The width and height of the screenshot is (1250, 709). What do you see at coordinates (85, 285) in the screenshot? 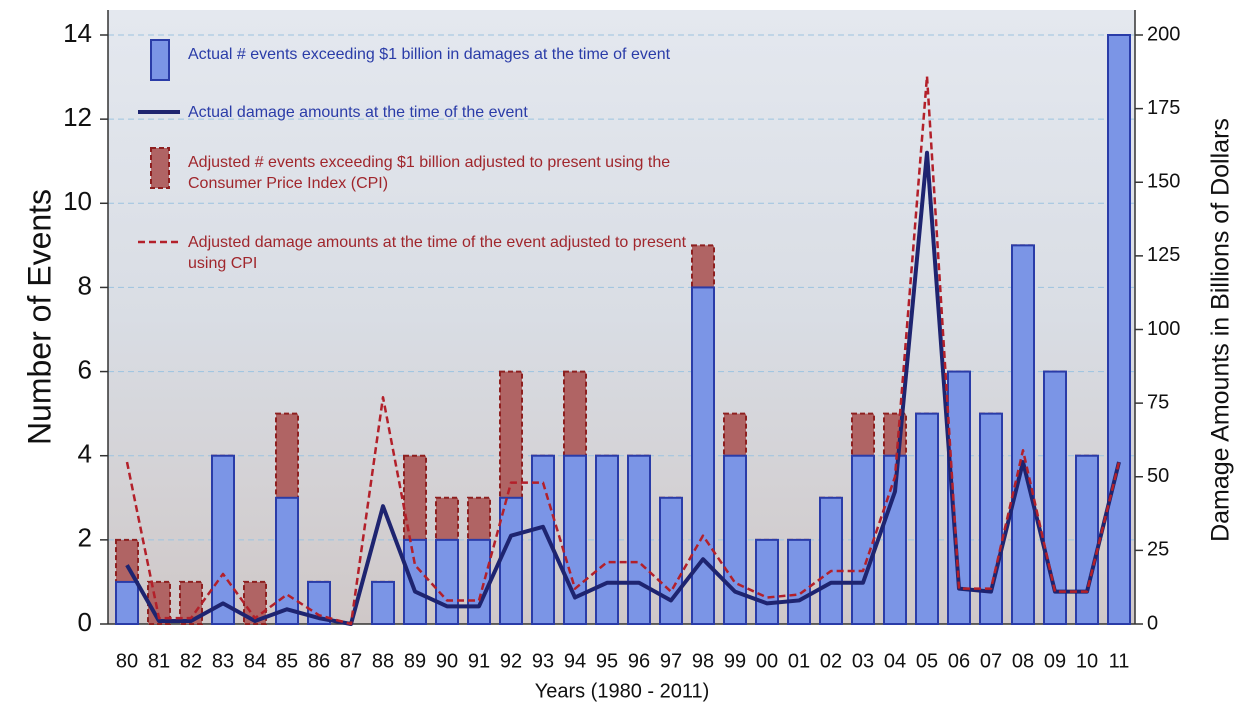
I see `y-tick-label: 8` at bounding box center [85, 285].